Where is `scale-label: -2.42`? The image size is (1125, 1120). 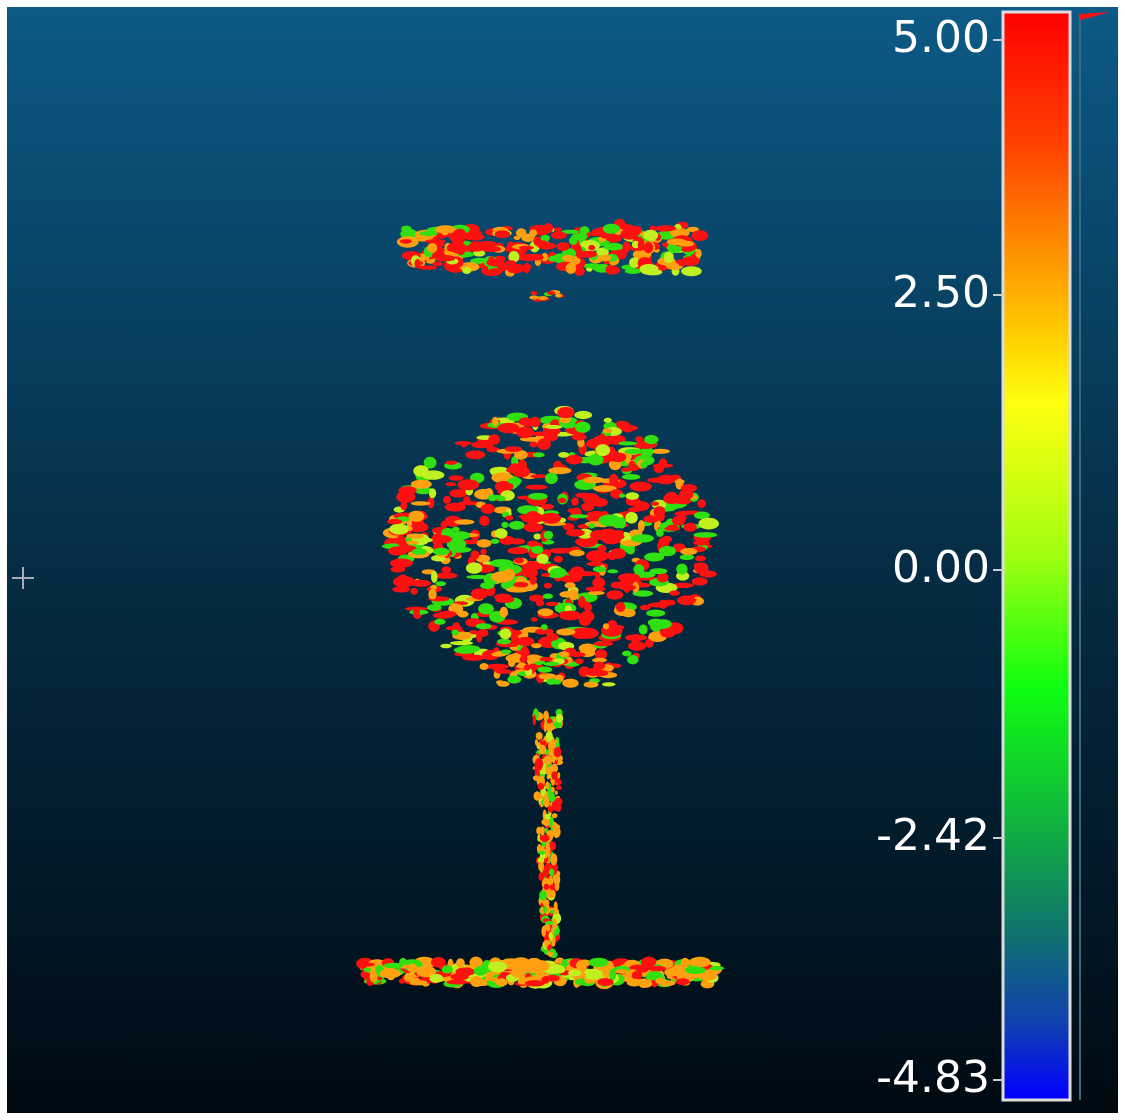
scale-label: -2.42 is located at coordinates (933, 835).